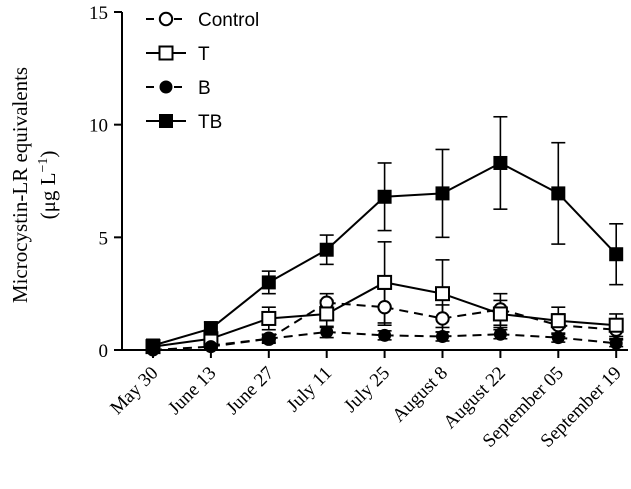 Image resolution: width=631 pixels, height=489 pixels. What do you see at coordinates (204, 54) in the screenshot?
I see `legend-label-t: T` at bounding box center [204, 54].